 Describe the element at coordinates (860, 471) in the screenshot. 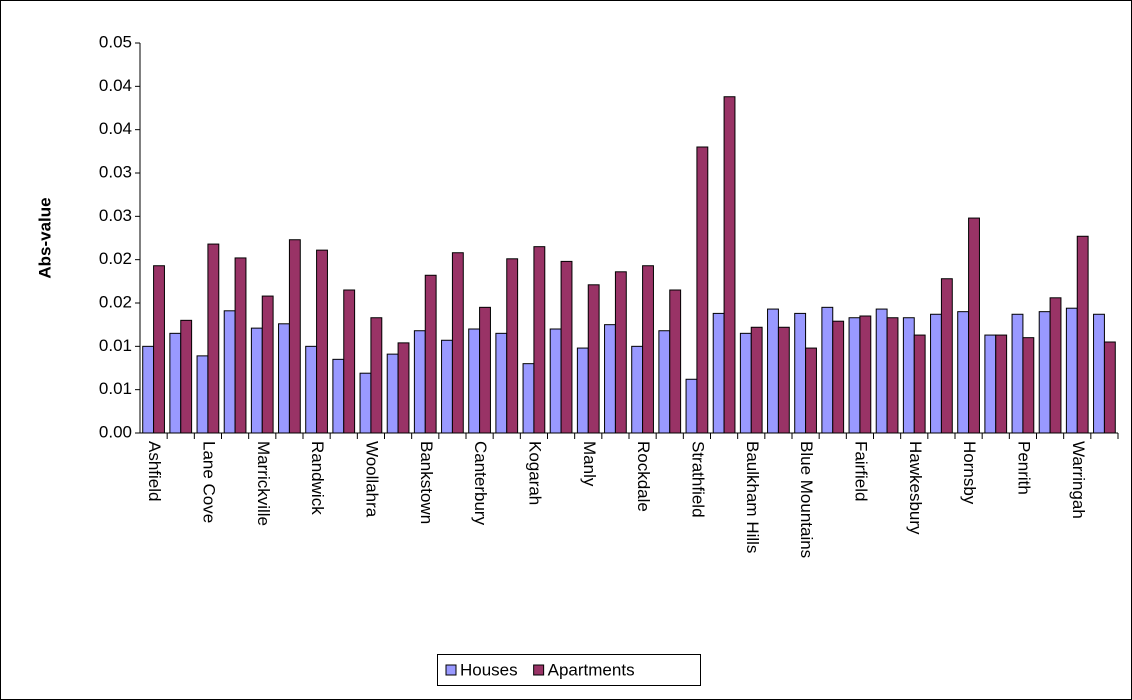

I see `x-tick-label: Fairfield` at that location.